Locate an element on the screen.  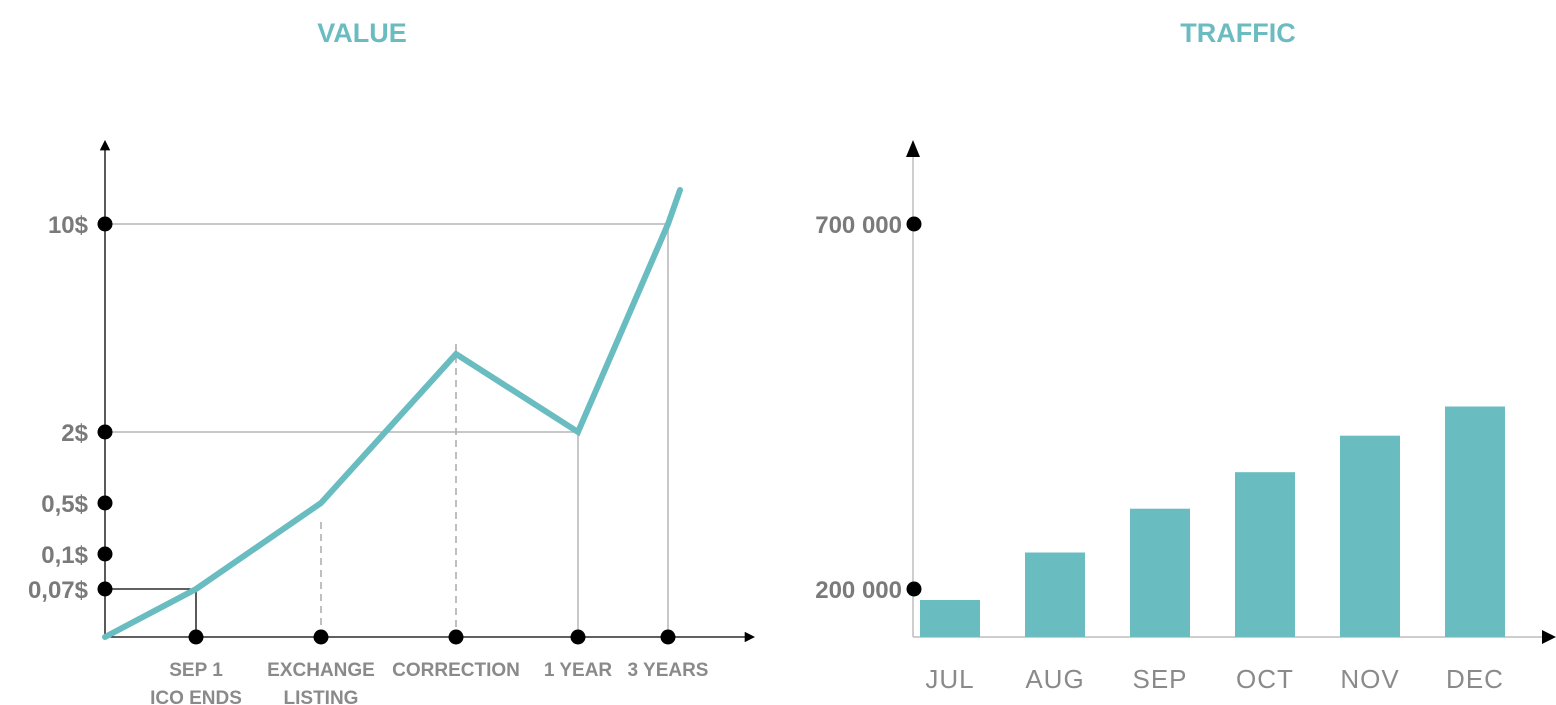
traffic-x-tick-label: JUL is located at coordinates (949, 679).